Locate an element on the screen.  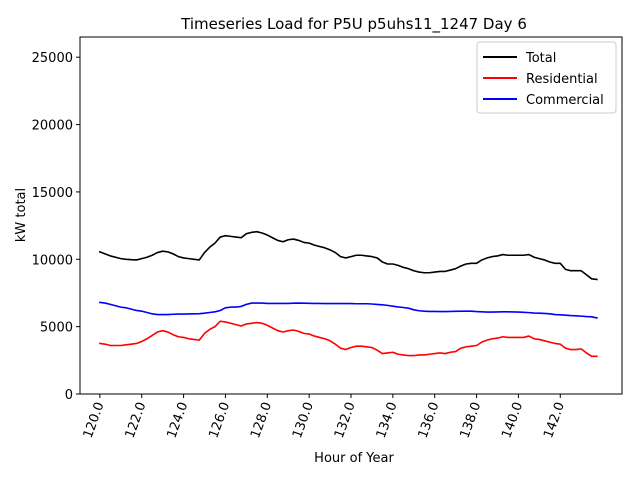
y-tick-label: 20000 is located at coordinates (52, 126).